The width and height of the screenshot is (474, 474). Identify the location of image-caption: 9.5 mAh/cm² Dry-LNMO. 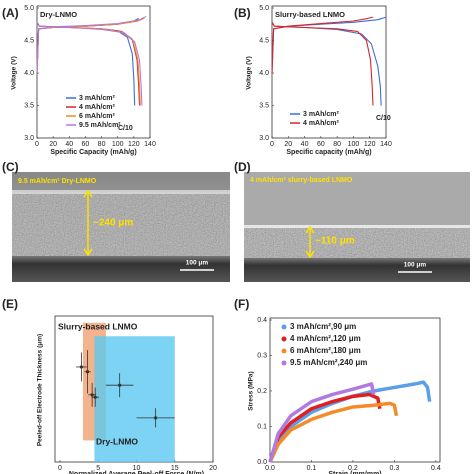
(57, 181).